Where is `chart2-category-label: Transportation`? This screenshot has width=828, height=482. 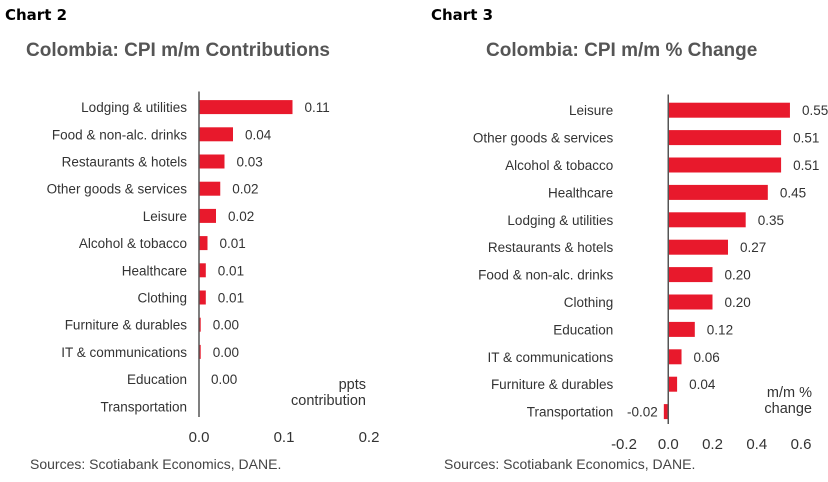
chart2-category-label: Transportation is located at coordinates (143, 406).